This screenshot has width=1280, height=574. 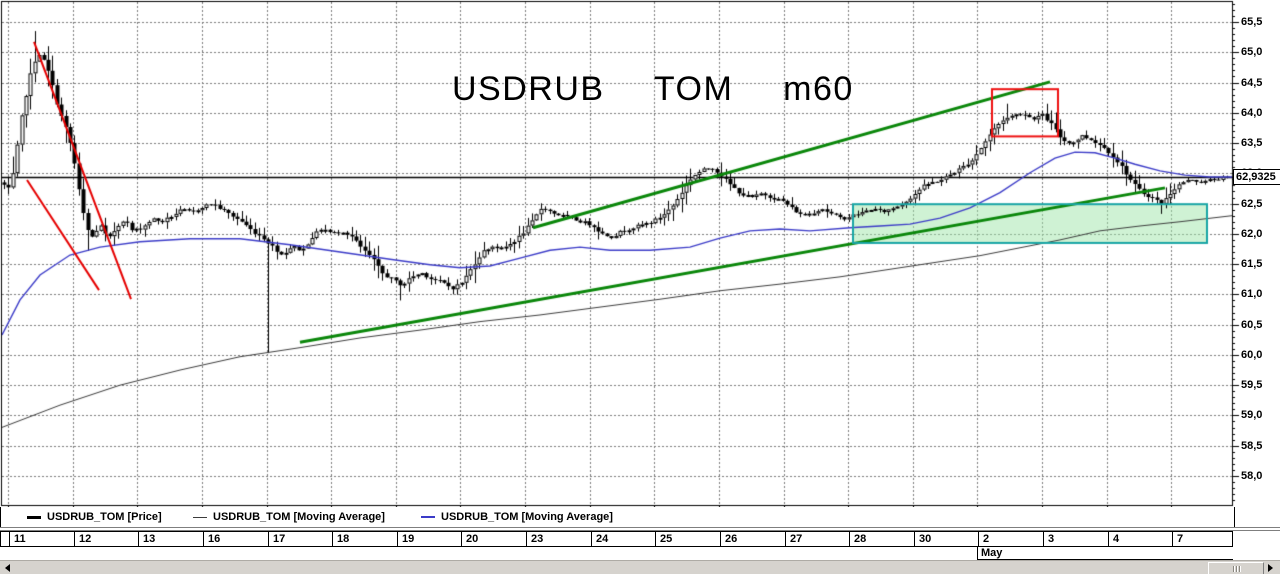 What do you see at coordinates (602, 539) in the screenshot?
I see `date-label: 24` at bounding box center [602, 539].